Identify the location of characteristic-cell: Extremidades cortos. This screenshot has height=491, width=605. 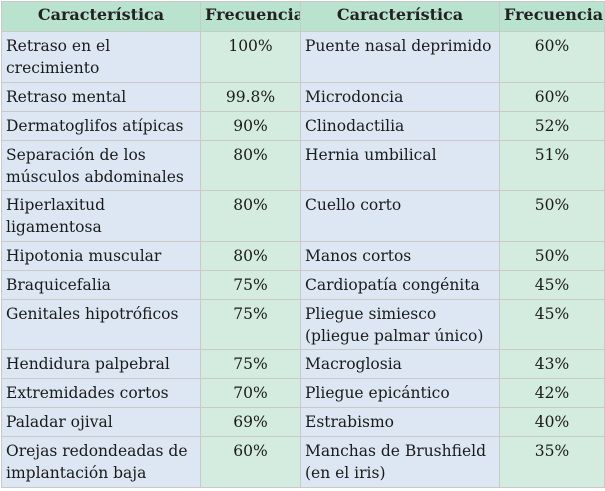
(101, 393).